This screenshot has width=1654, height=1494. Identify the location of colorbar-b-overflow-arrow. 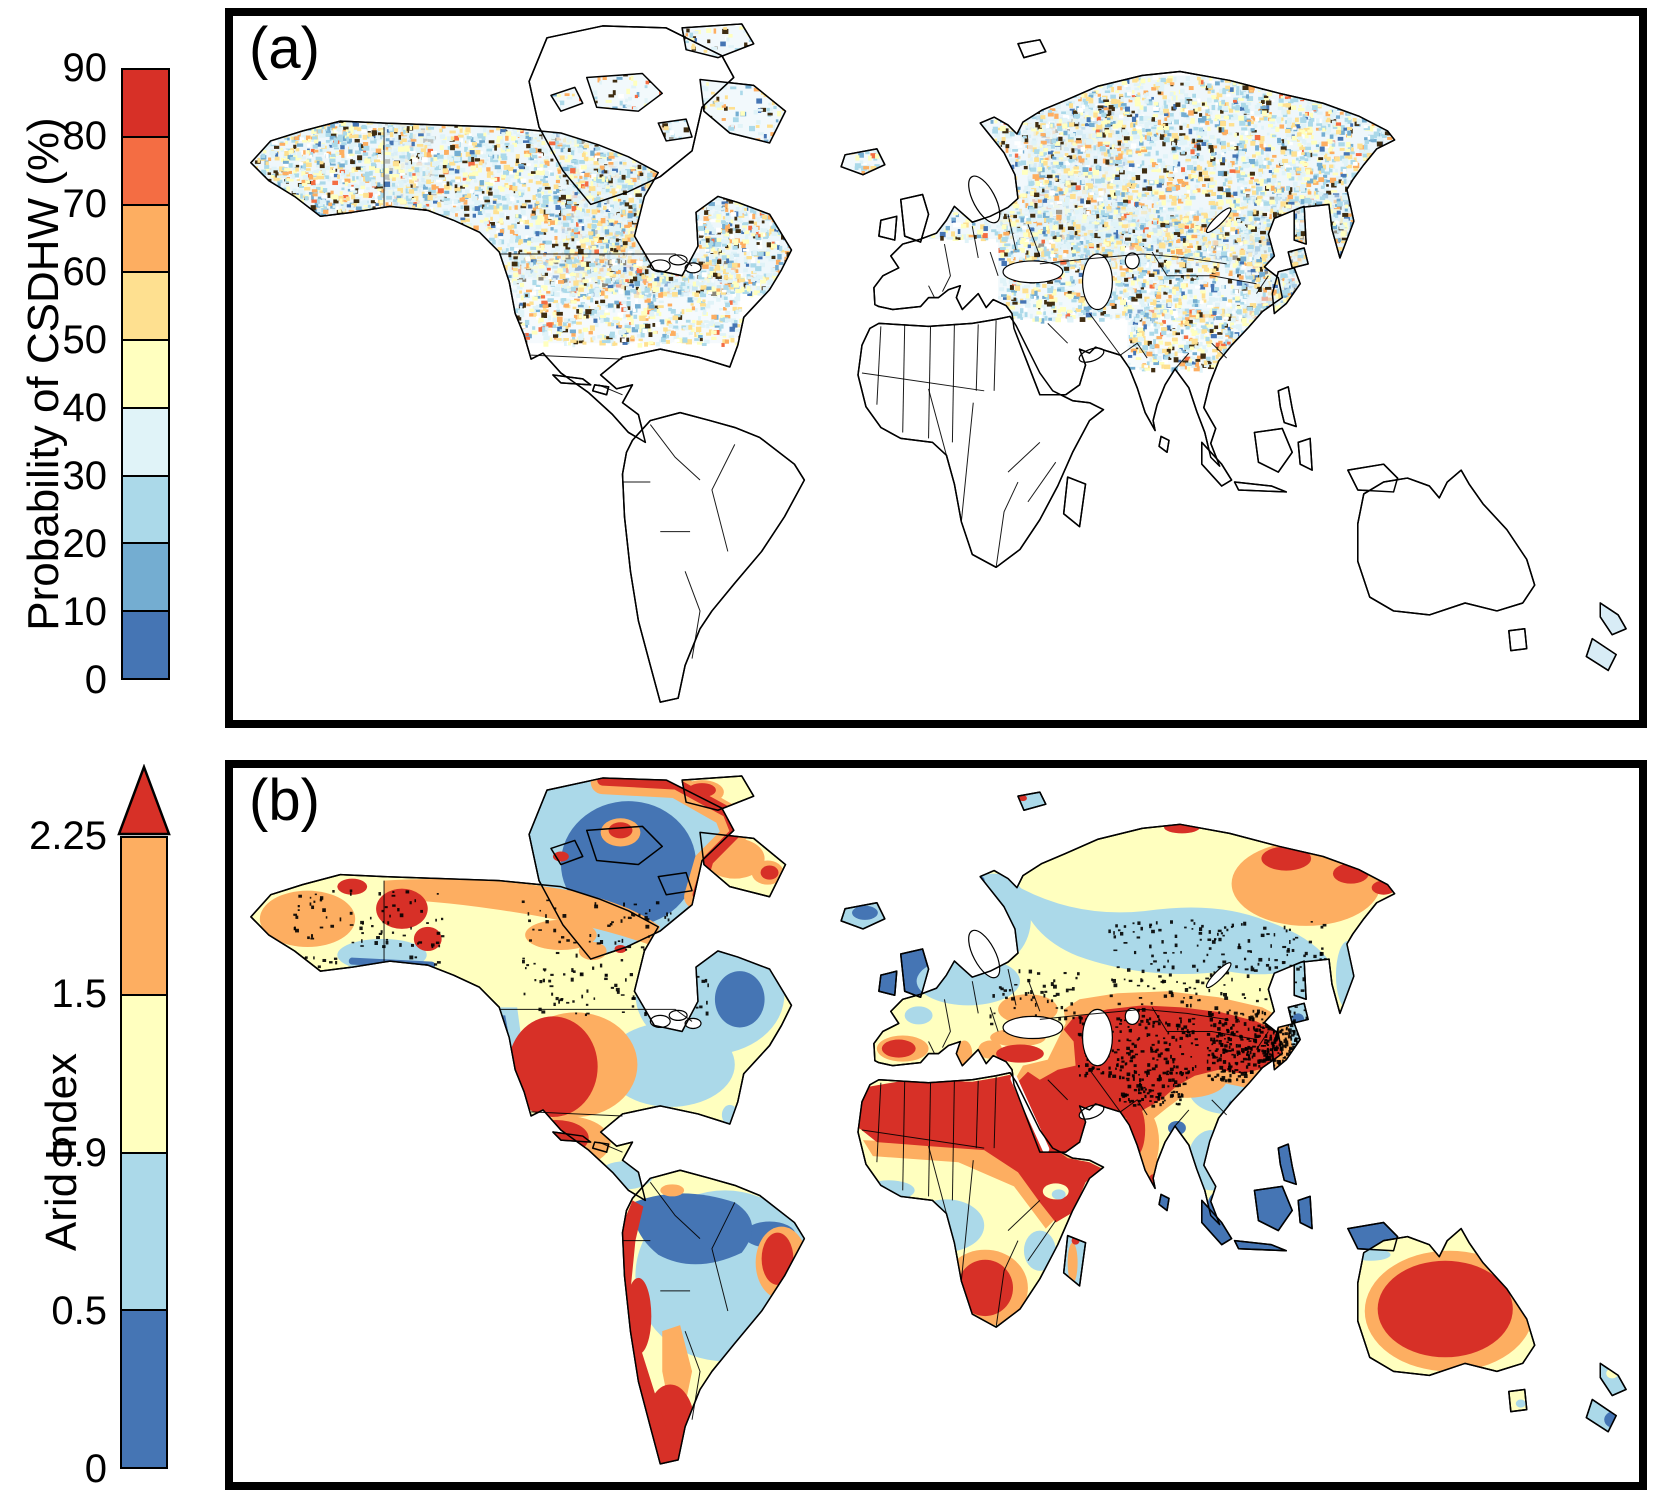
(144, 800).